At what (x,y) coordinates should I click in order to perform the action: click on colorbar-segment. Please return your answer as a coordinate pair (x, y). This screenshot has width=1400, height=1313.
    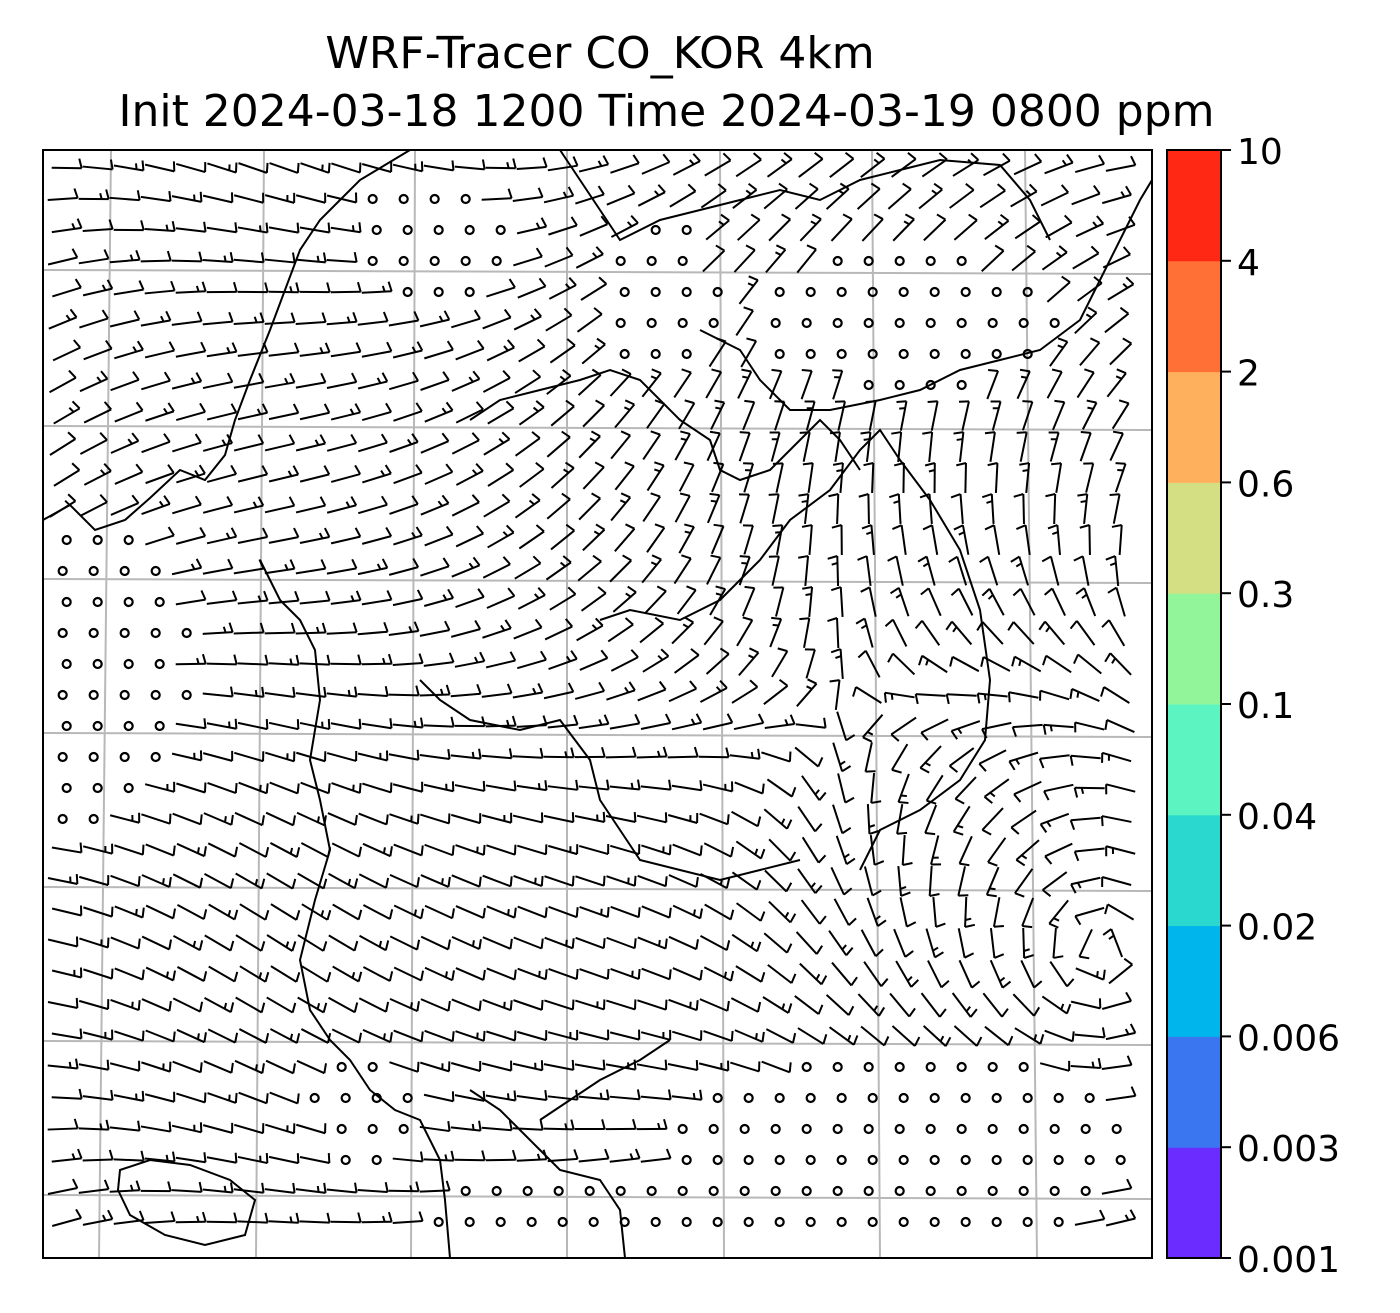
    Looking at the image, I should click on (1194, 981).